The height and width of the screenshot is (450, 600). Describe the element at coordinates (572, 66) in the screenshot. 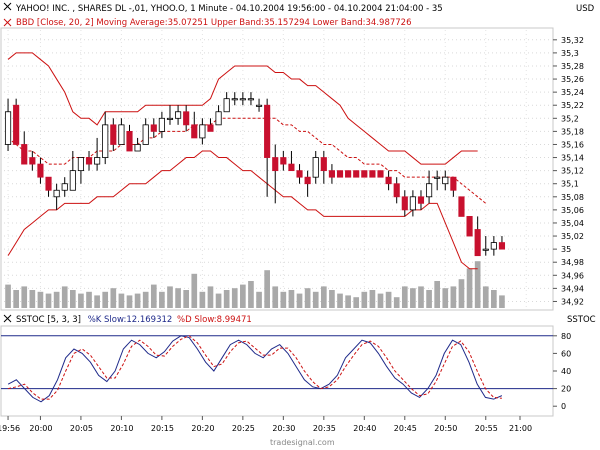

I see `price-tick-label: 35,28` at that location.